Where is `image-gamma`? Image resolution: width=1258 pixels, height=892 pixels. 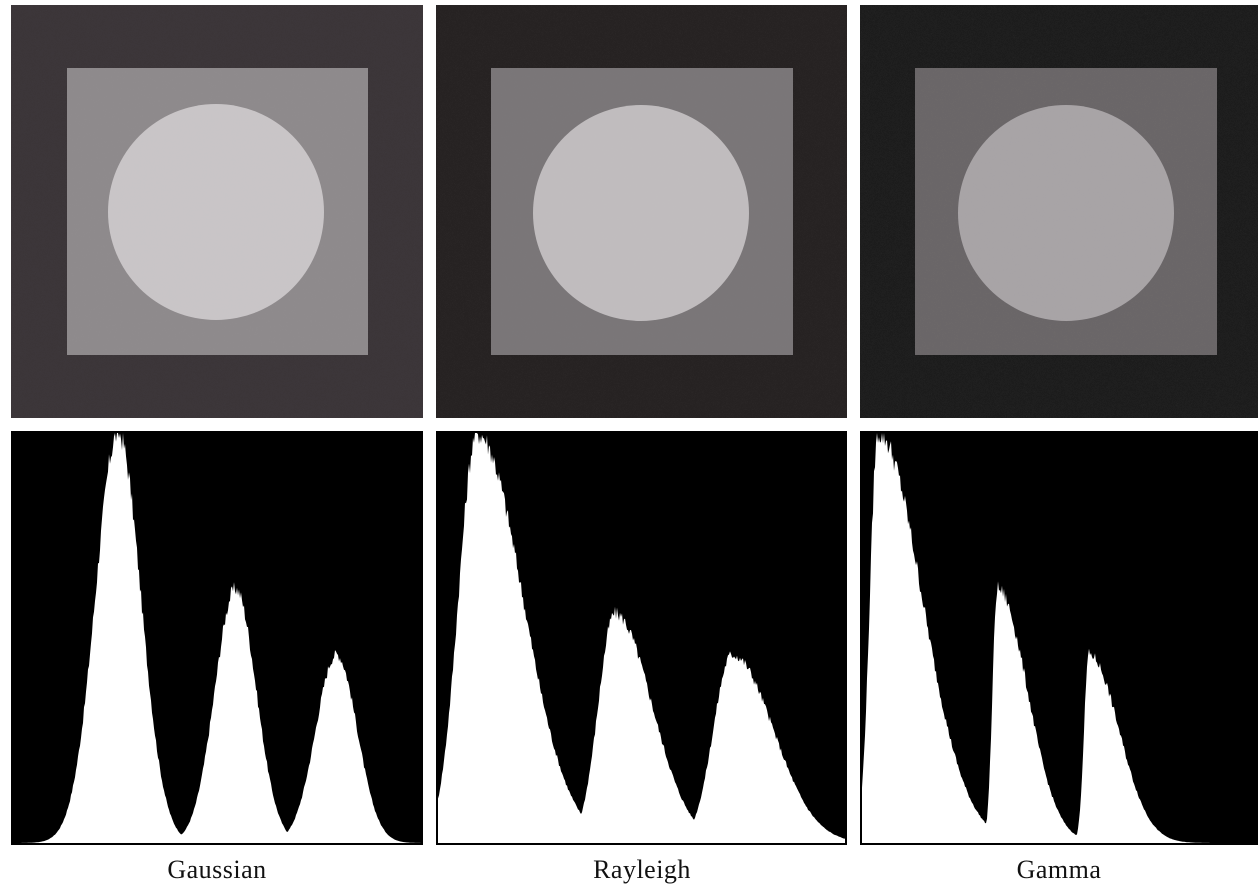 image-gamma is located at coordinates (1059, 211).